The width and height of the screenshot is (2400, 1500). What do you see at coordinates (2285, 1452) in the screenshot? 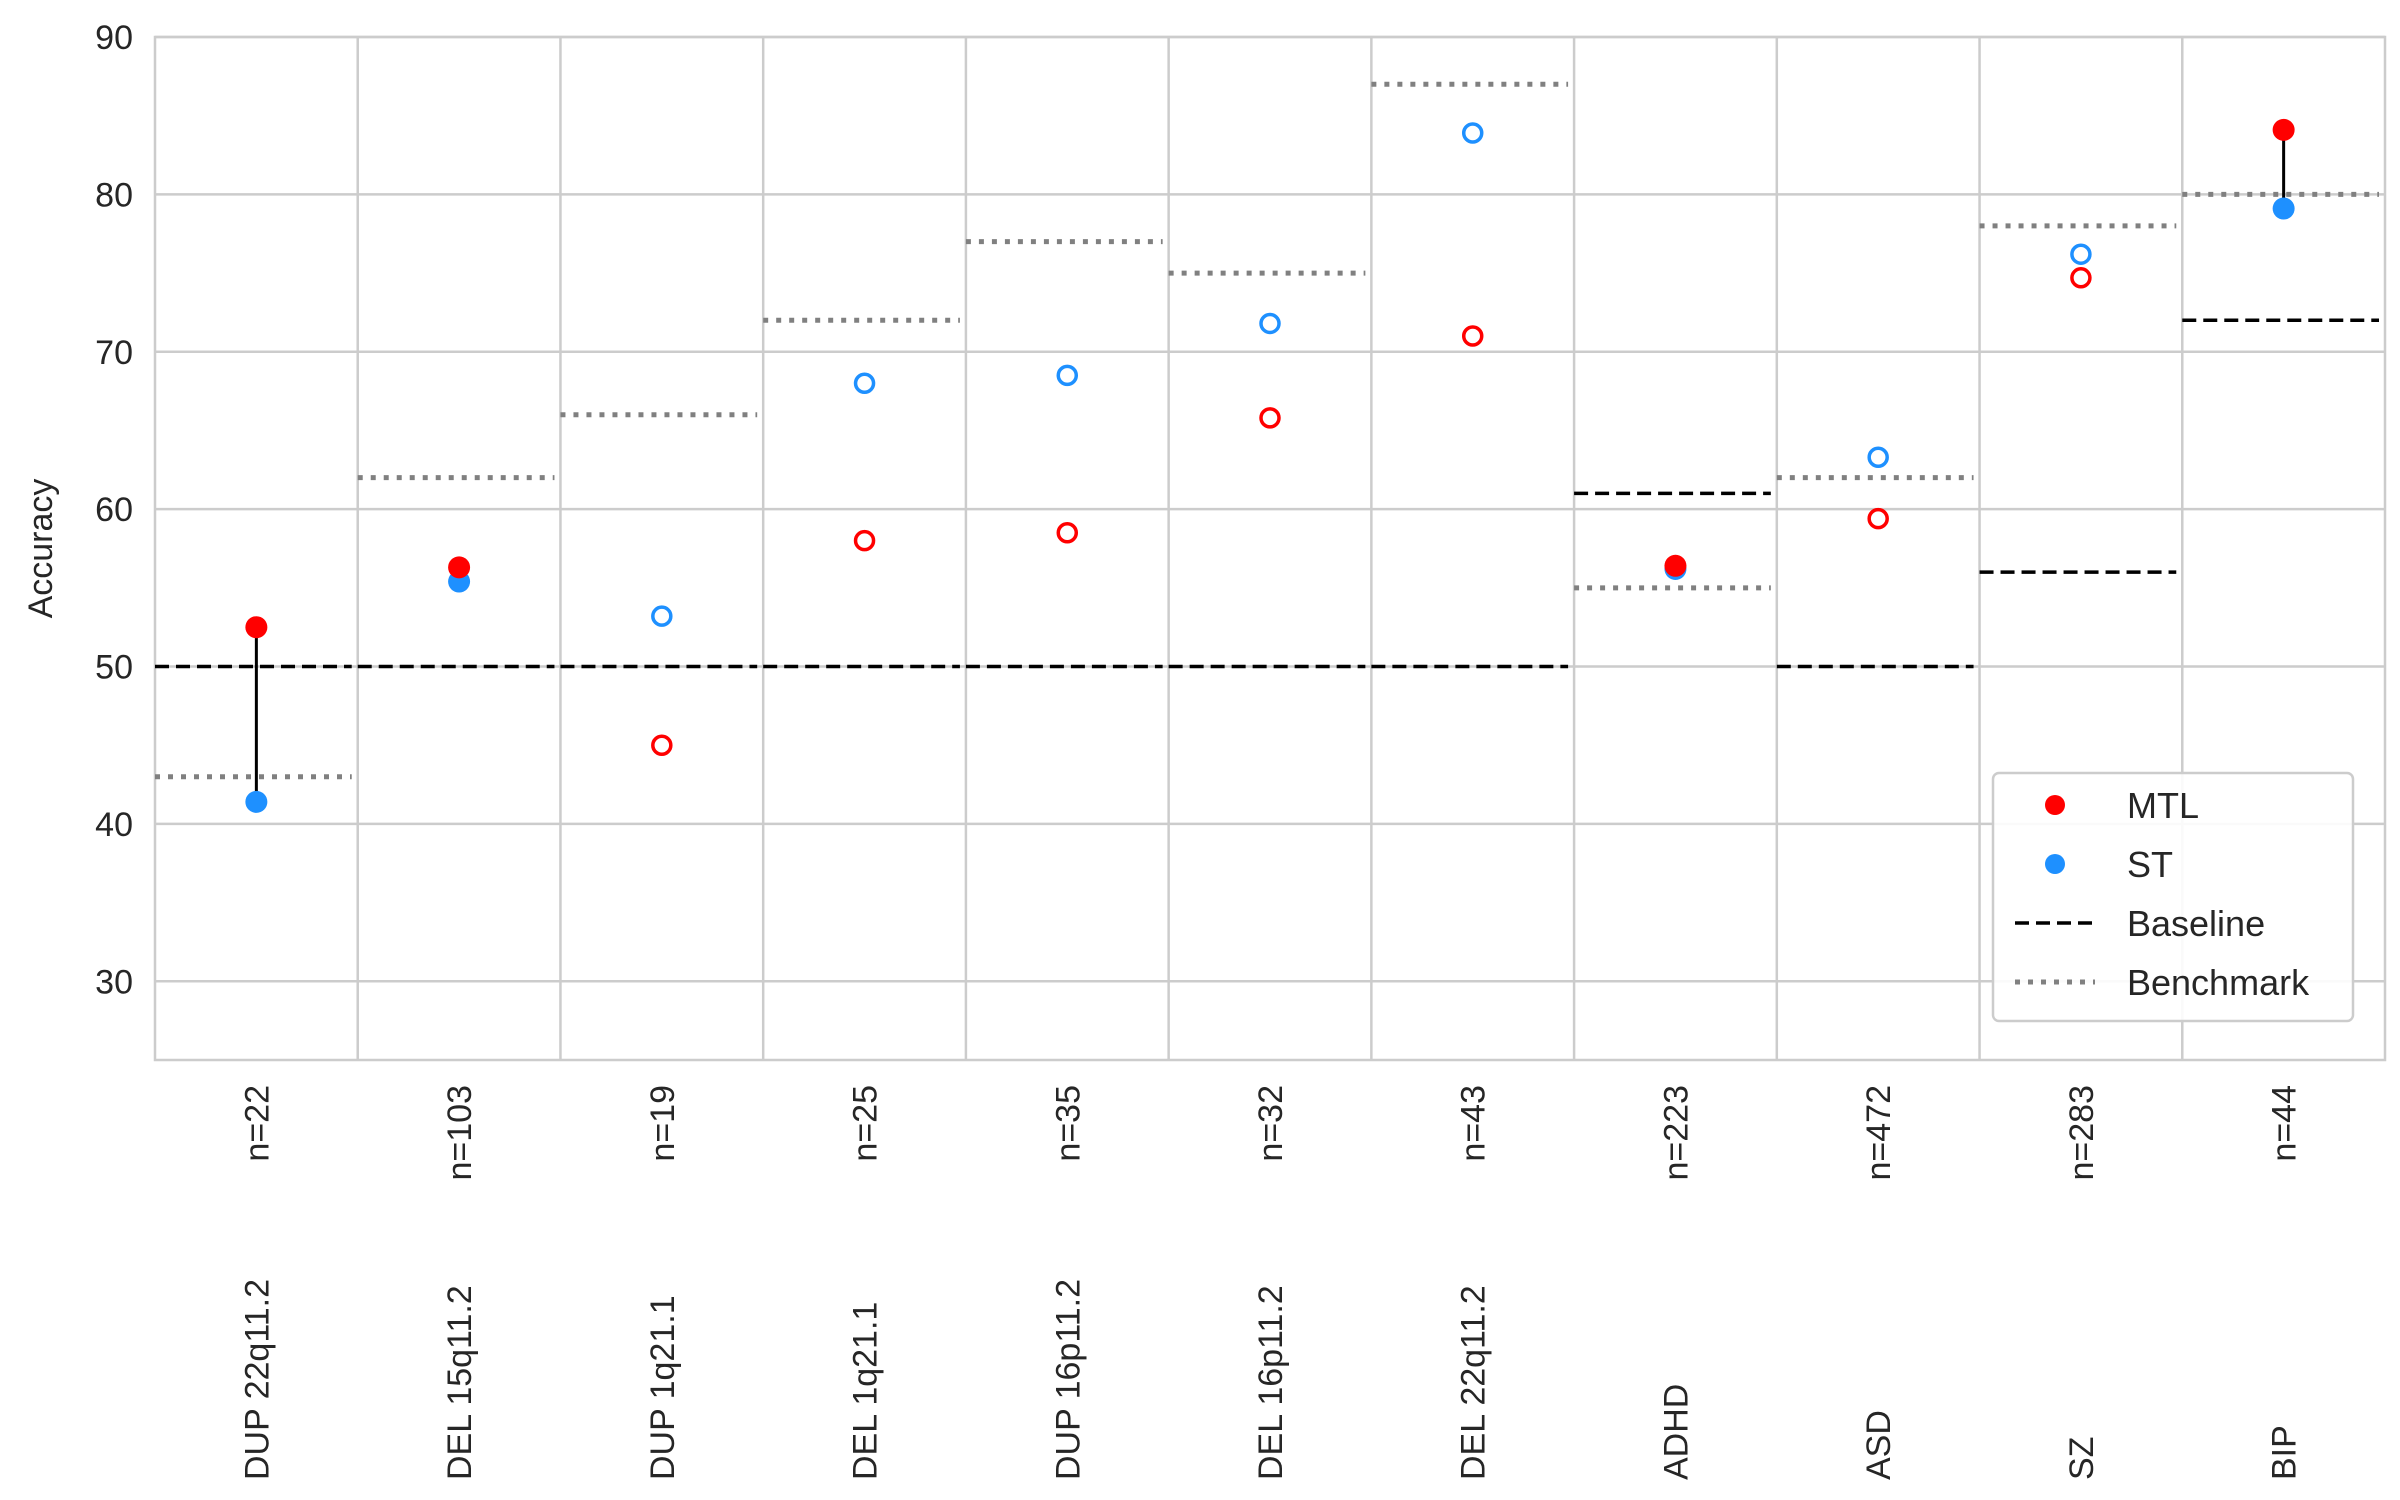
I see `x-tick-category-label: BIP` at bounding box center [2285, 1452].